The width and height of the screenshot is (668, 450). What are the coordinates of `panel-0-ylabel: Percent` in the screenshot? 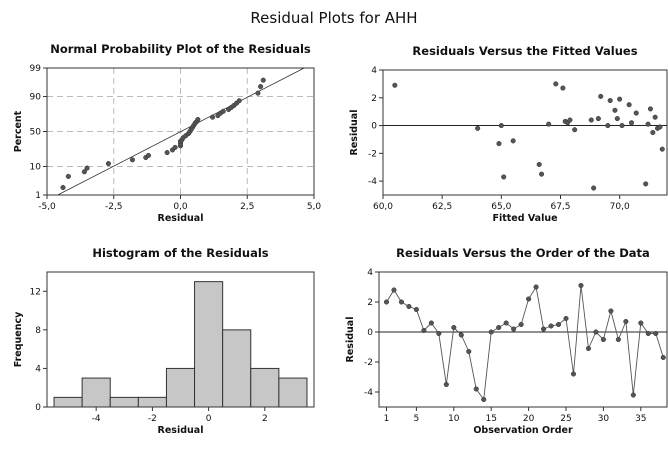 It's located at (18, 131).